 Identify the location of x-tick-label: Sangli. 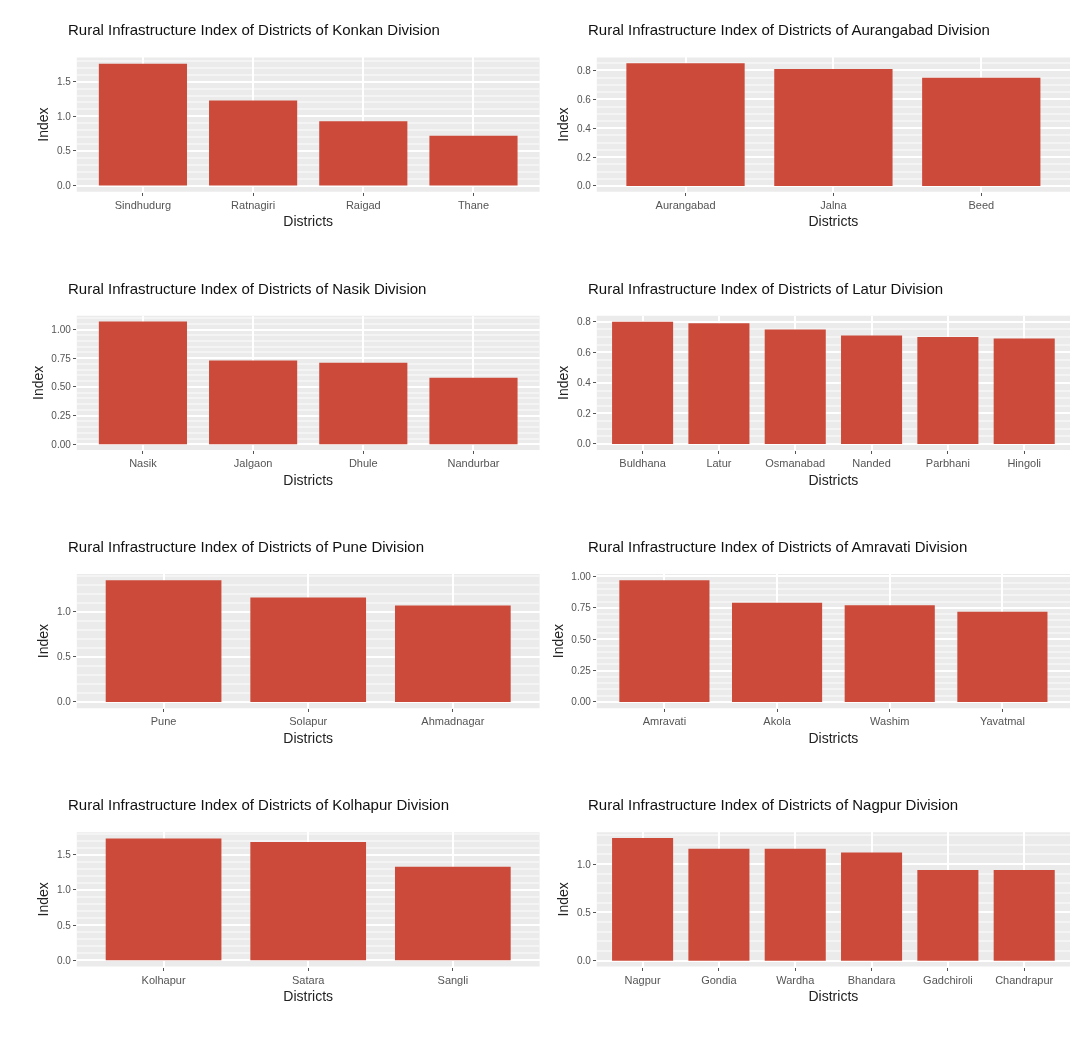
(453, 979).